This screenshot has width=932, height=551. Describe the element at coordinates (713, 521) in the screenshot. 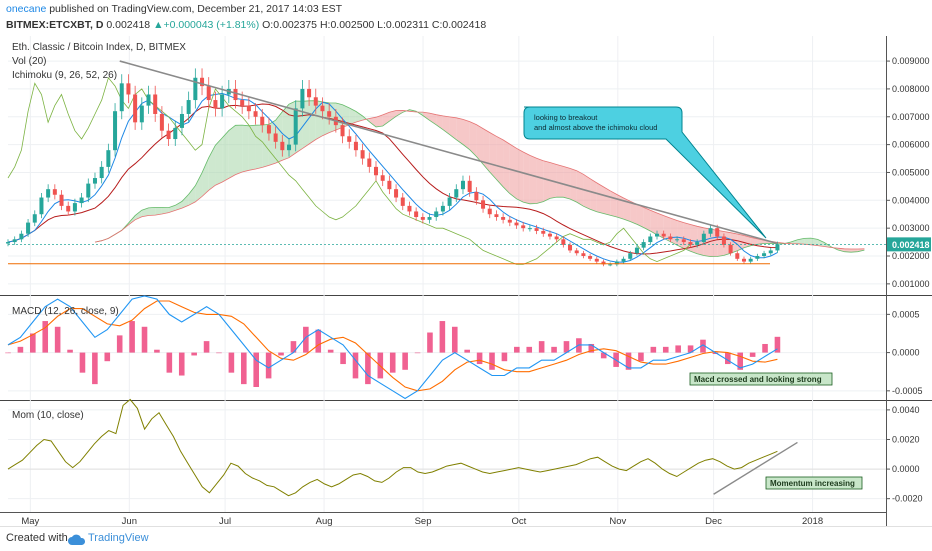

I see `x-tick-label: Dec` at that location.